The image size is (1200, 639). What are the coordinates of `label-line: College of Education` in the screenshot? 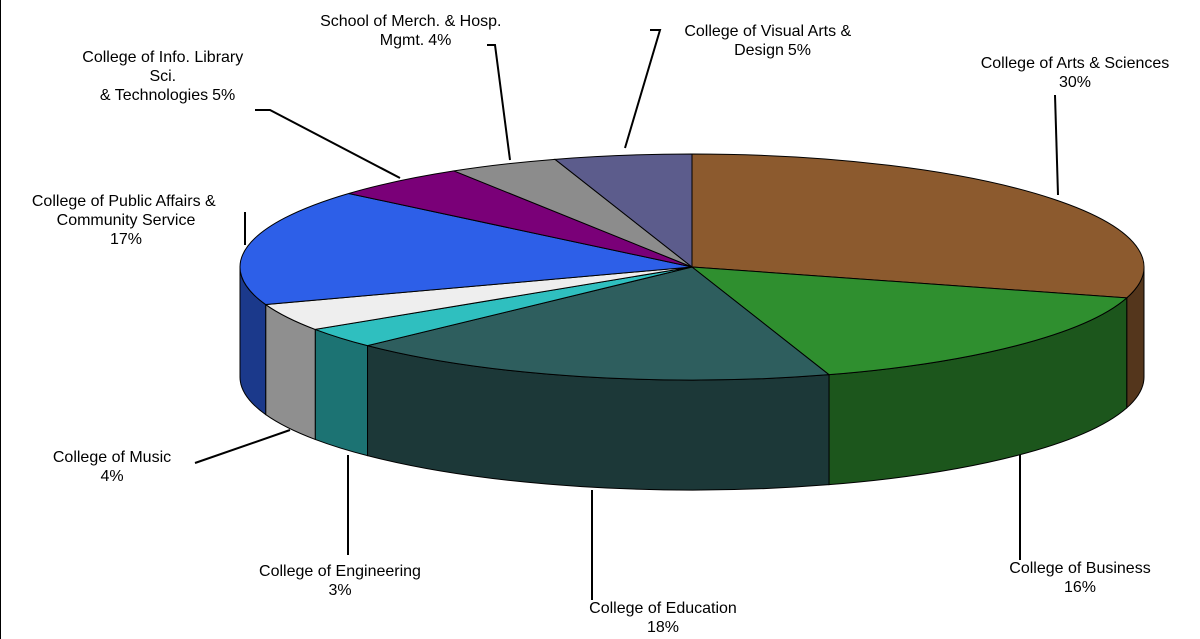 It's located at (663, 608).